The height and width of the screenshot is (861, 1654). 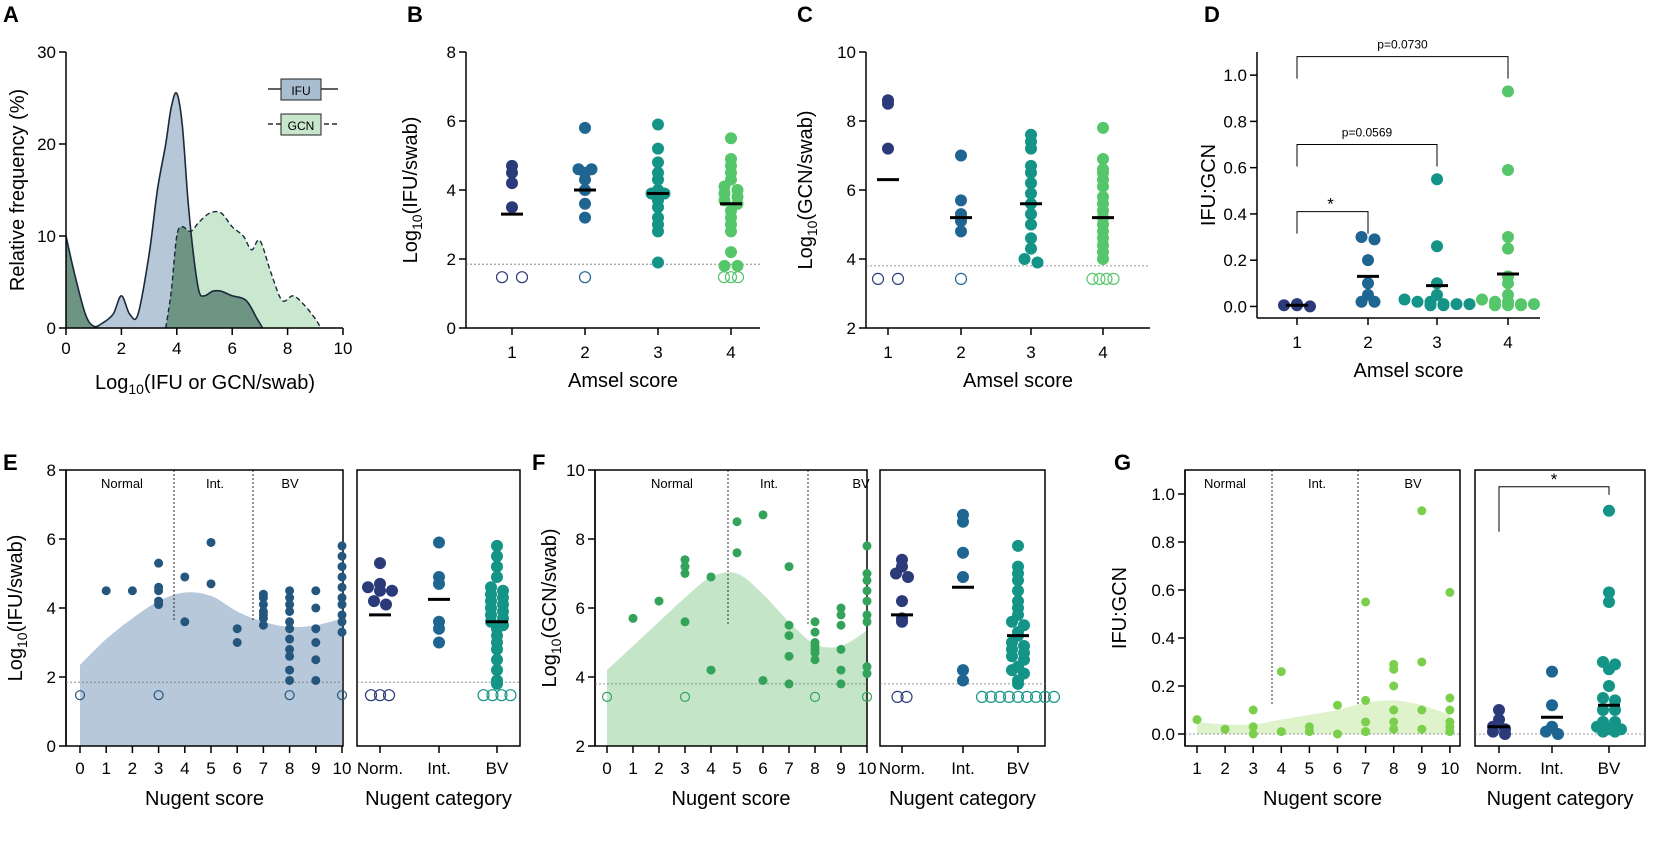 What do you see at coordinates (1554, 509) in the screenshot?
I see `panel-G-significance-bracket` at bounding box center [1554, 509].